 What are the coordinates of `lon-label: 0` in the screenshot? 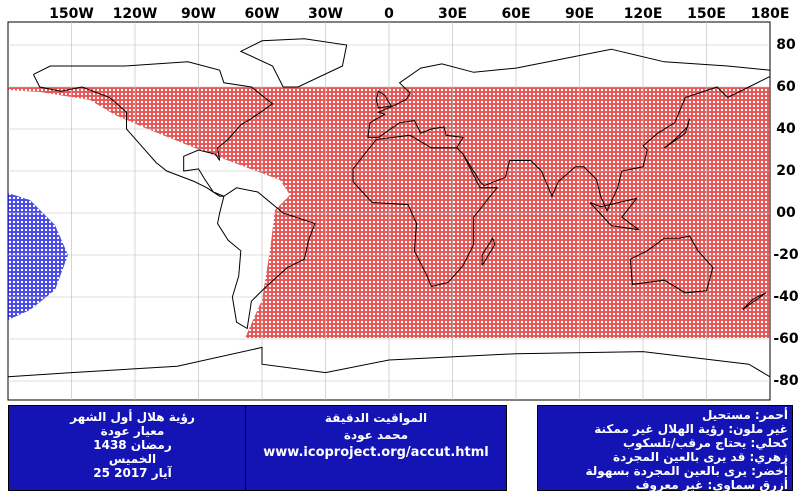 It's located at (389, 14).